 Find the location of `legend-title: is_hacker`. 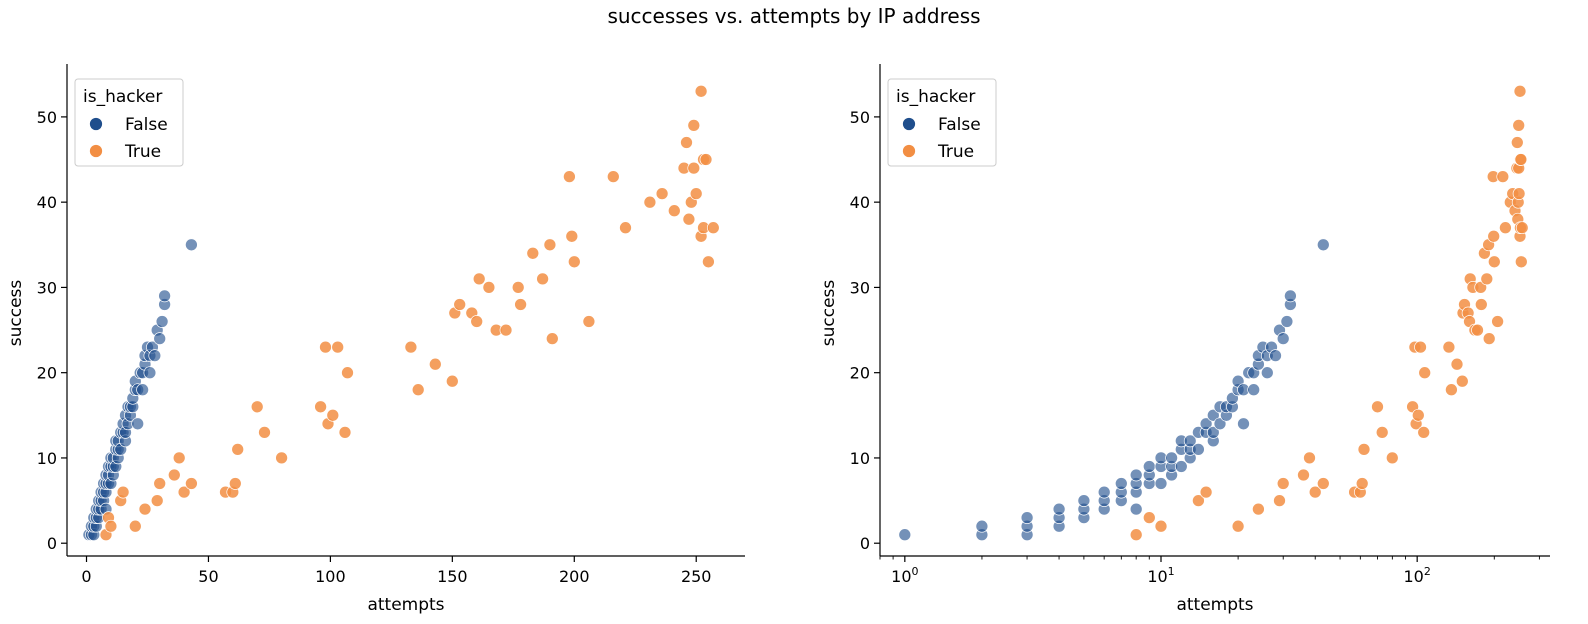

legend-title: is_hacker is located at coordinates (935, 97).